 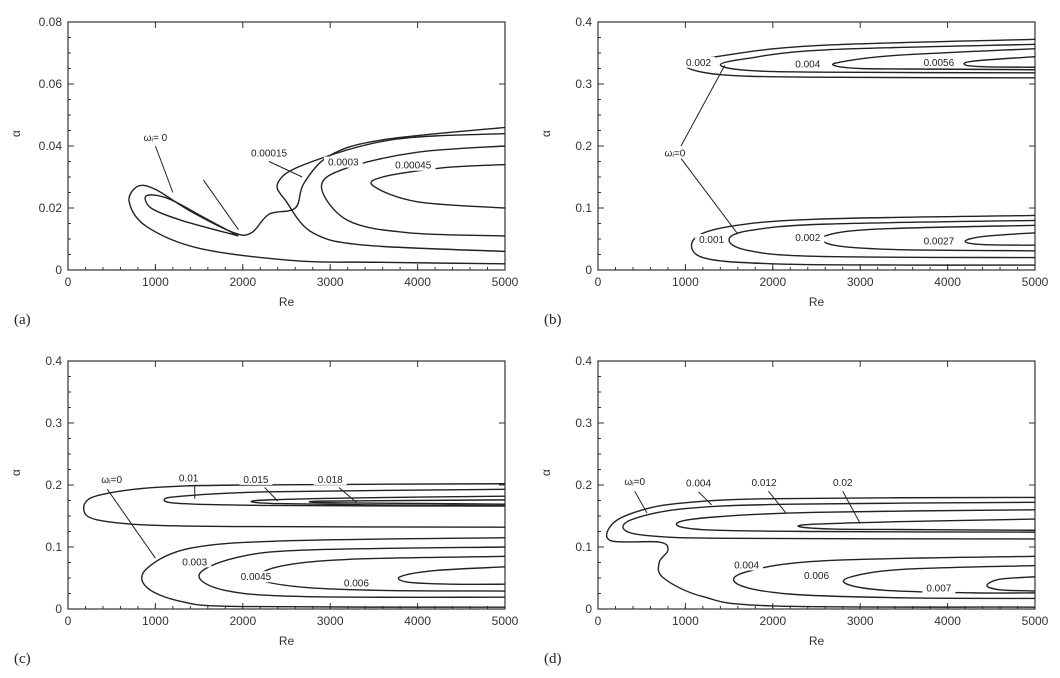 I want to click on contour-label: 0.003, so click(x=194, y=562).